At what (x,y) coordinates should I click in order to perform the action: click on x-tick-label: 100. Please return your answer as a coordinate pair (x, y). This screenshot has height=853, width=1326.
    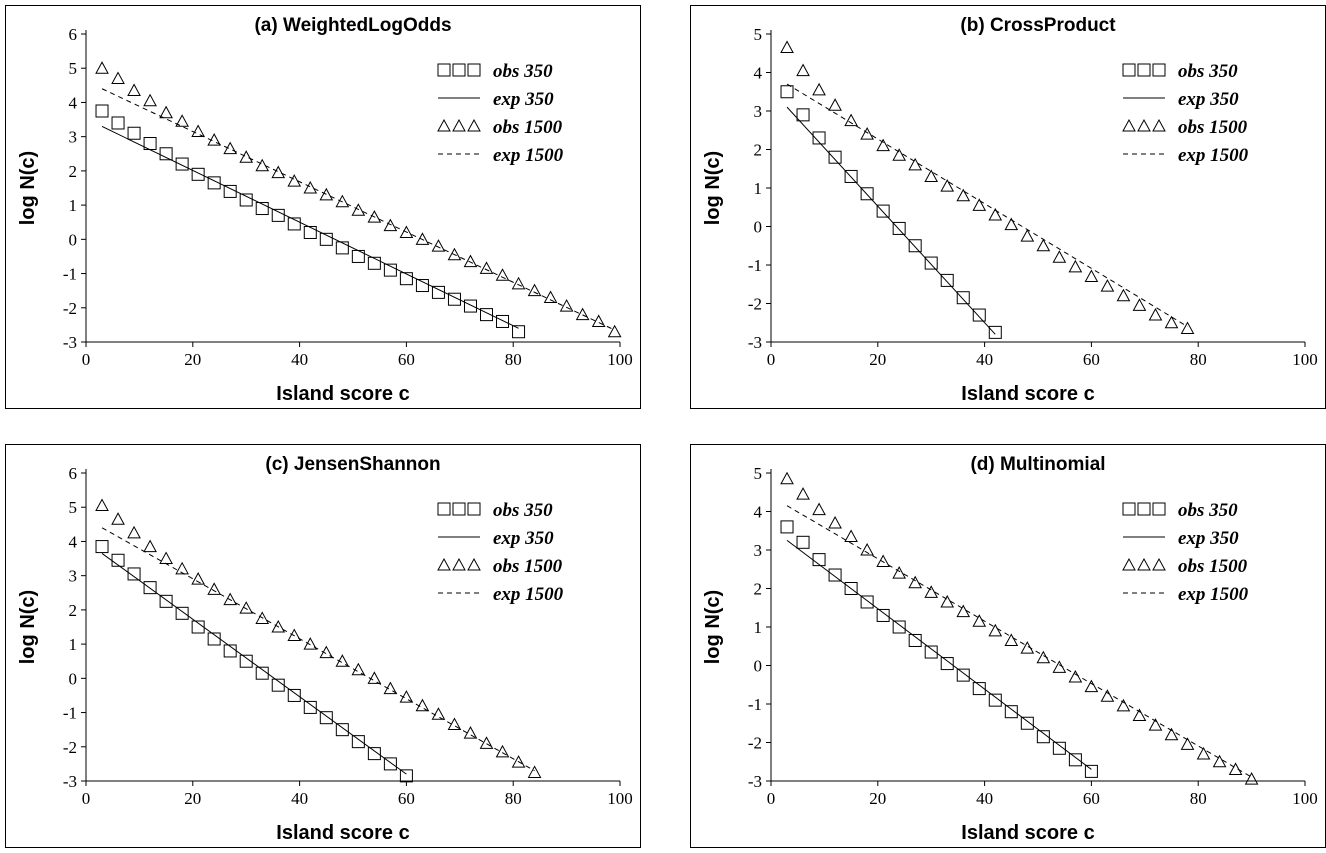
    Looking at the image, I should click on (1305, 798).